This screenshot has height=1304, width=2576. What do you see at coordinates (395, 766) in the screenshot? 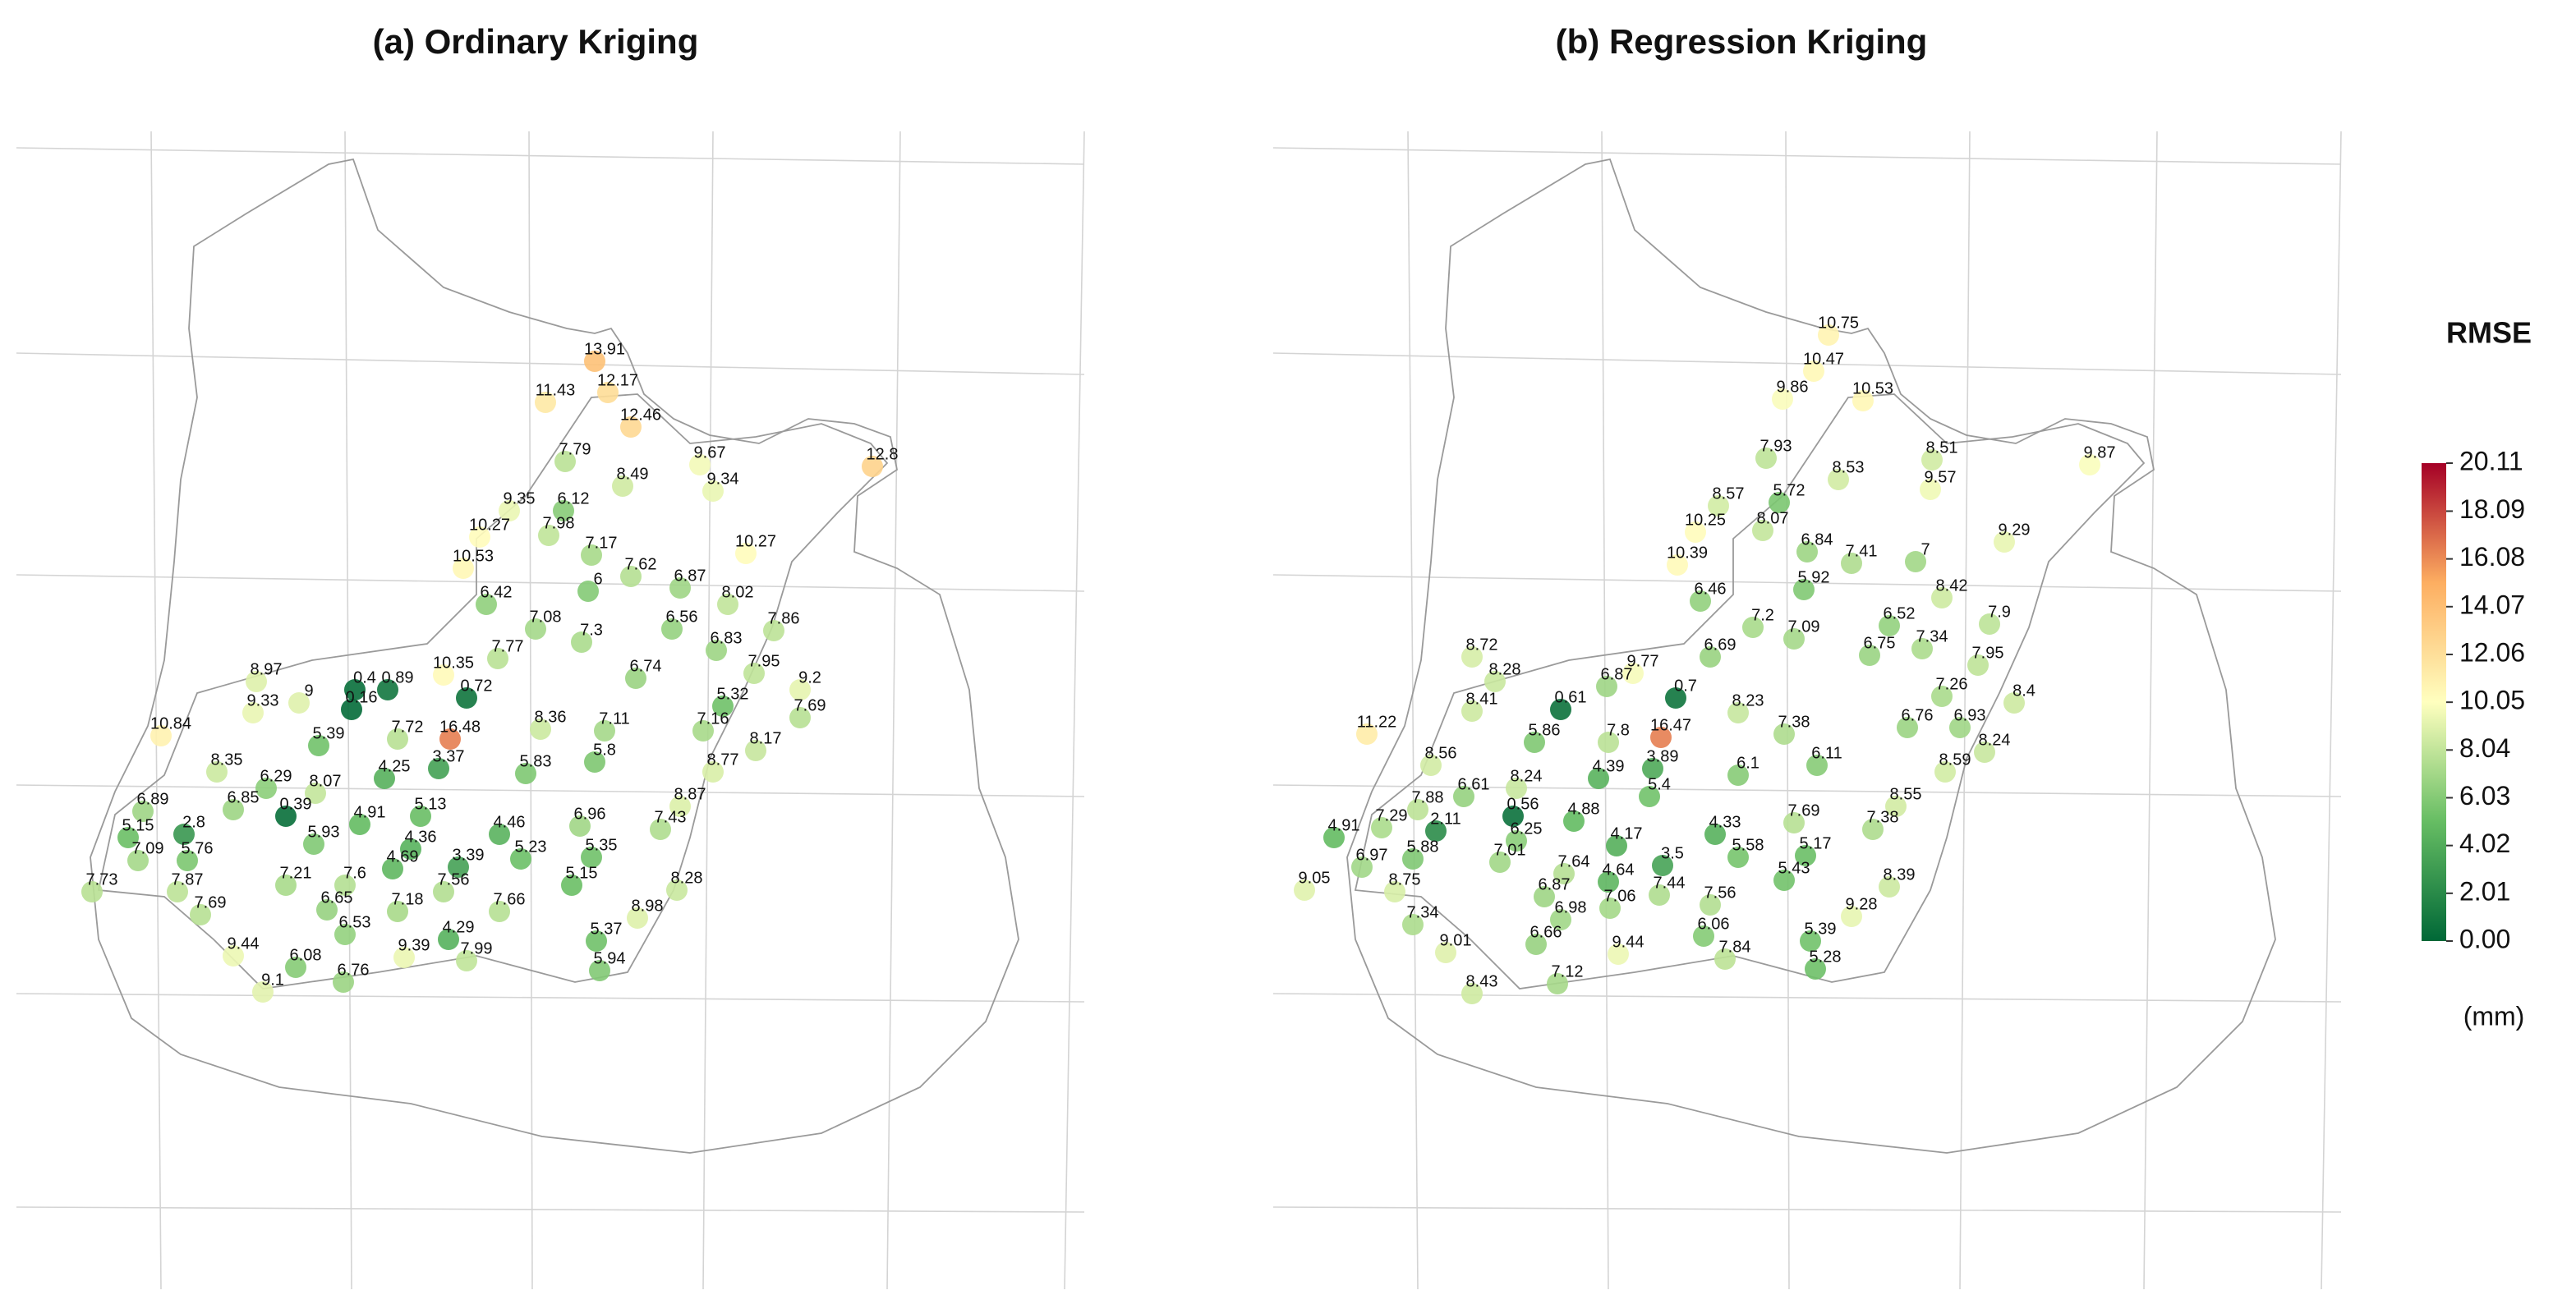
I see `station-label: 4.25` at bounding box center [395, 766].